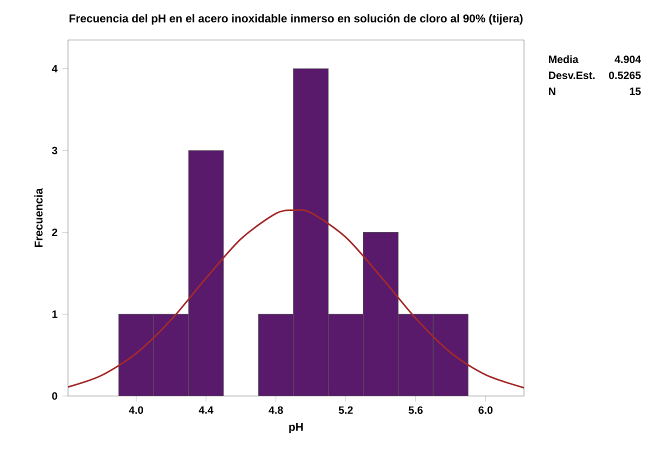  I want to click on x-tick-label: 4.4, so click(206, 410).